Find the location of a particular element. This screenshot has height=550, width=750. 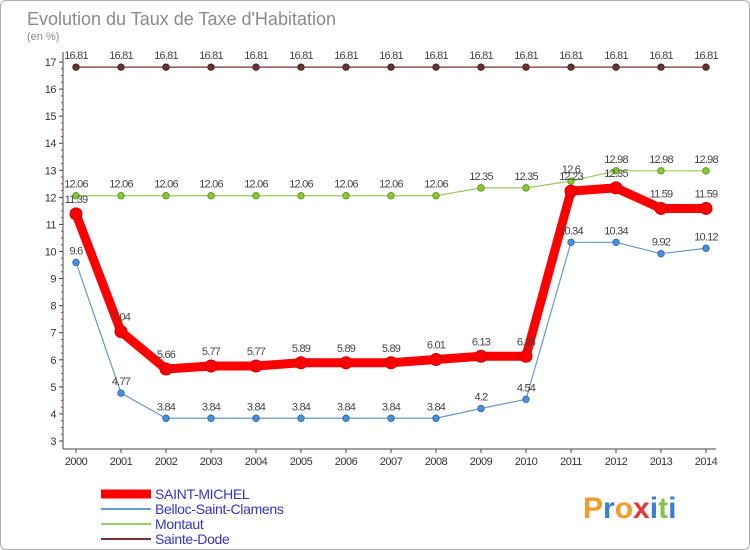

data-label-belloc-saint-clamens: 10.34 is located at coordinates (616, 231).